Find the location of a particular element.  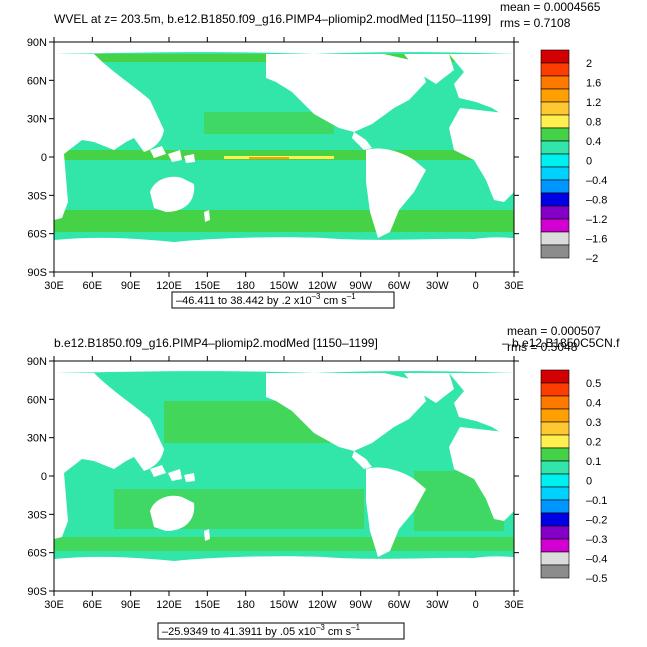

panel-2-overlap-text: – b.e12.B1850C5CN.f is located at coordinates (561, 343).